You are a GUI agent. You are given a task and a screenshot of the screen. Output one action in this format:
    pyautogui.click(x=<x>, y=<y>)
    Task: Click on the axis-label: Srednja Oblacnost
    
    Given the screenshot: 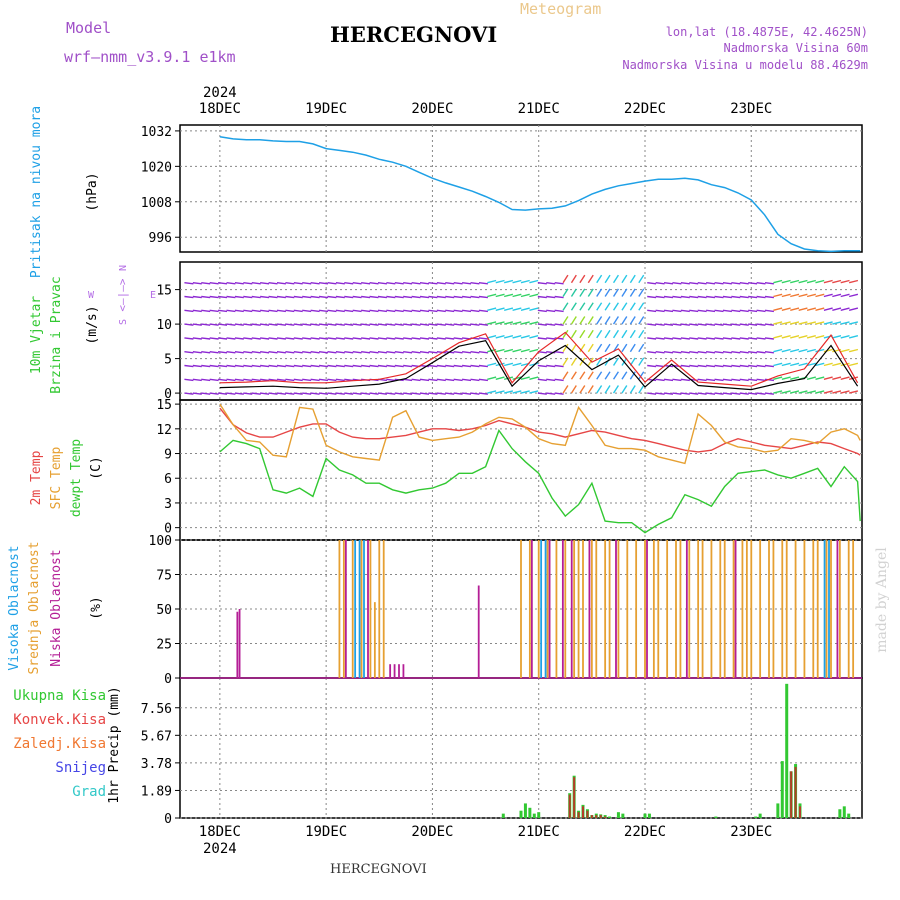 What is the action you would take?
    pyautogui.click(x=34, y=607)
    